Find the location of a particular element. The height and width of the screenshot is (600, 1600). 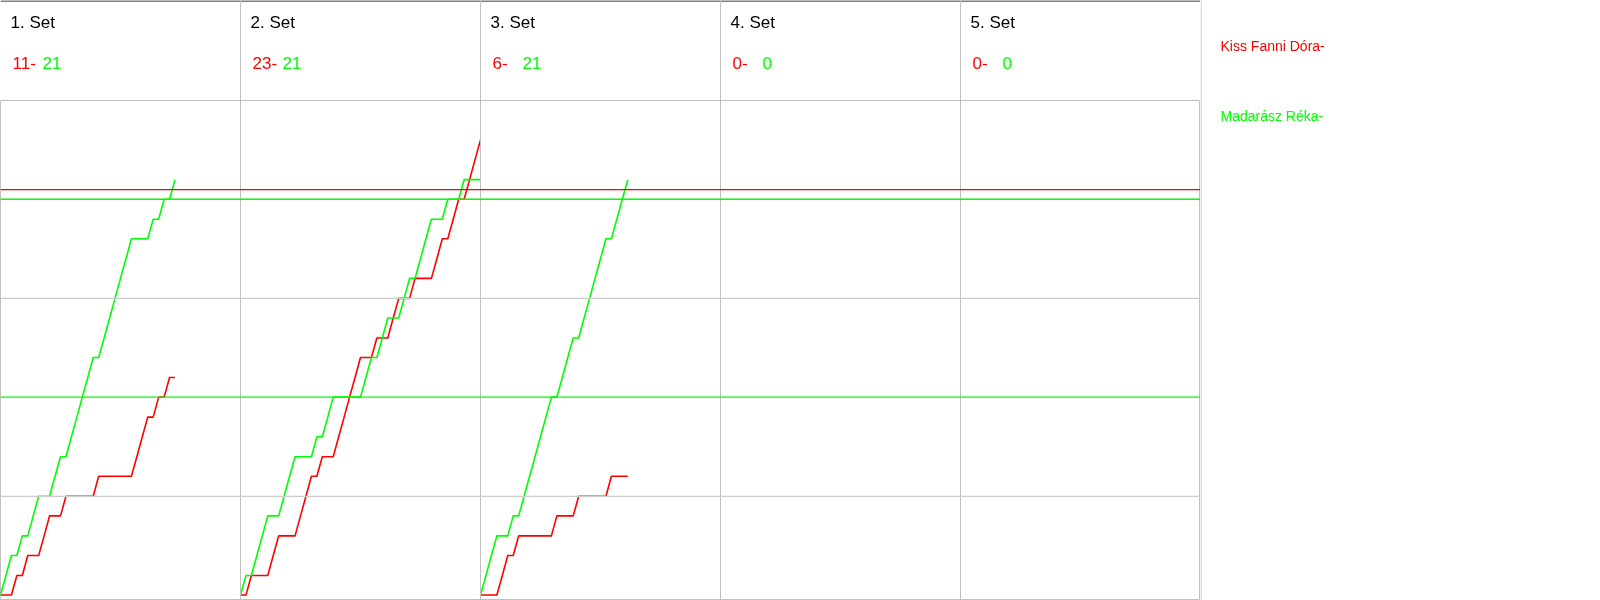

text: 2. Set is located at coordinates (273, 22).